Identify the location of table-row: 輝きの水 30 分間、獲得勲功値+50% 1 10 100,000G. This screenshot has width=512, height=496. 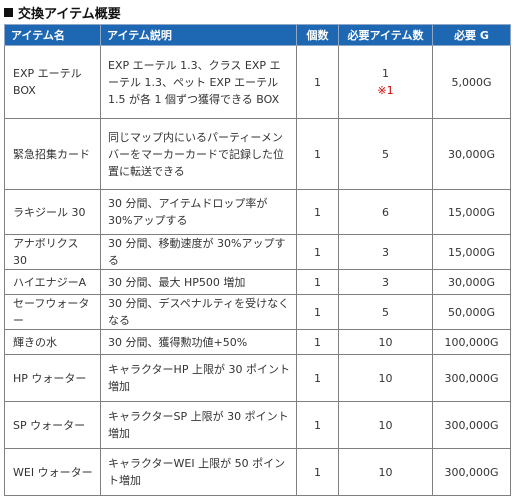
(257, 342).